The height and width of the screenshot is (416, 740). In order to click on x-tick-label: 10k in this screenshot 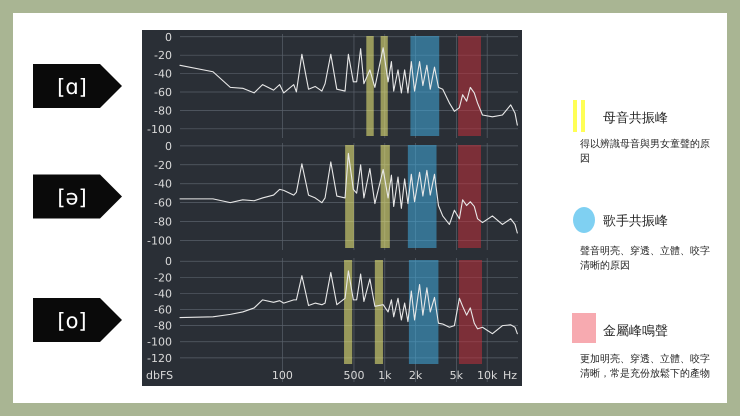, I will do `click(487, 375)`.